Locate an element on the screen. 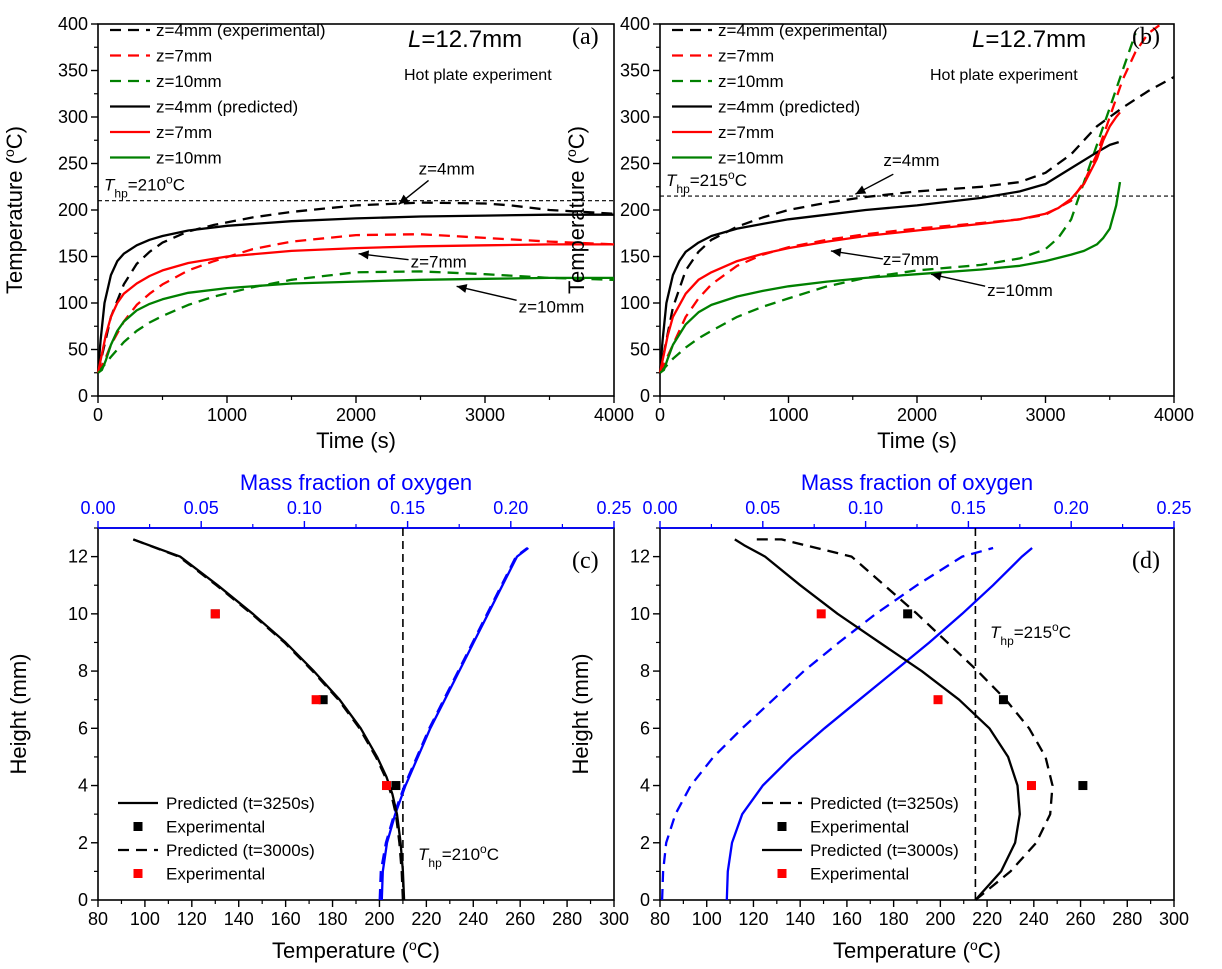 The image size is (1222, 969). x-tick-label: 3000 is located at coordinates (1045, 415).